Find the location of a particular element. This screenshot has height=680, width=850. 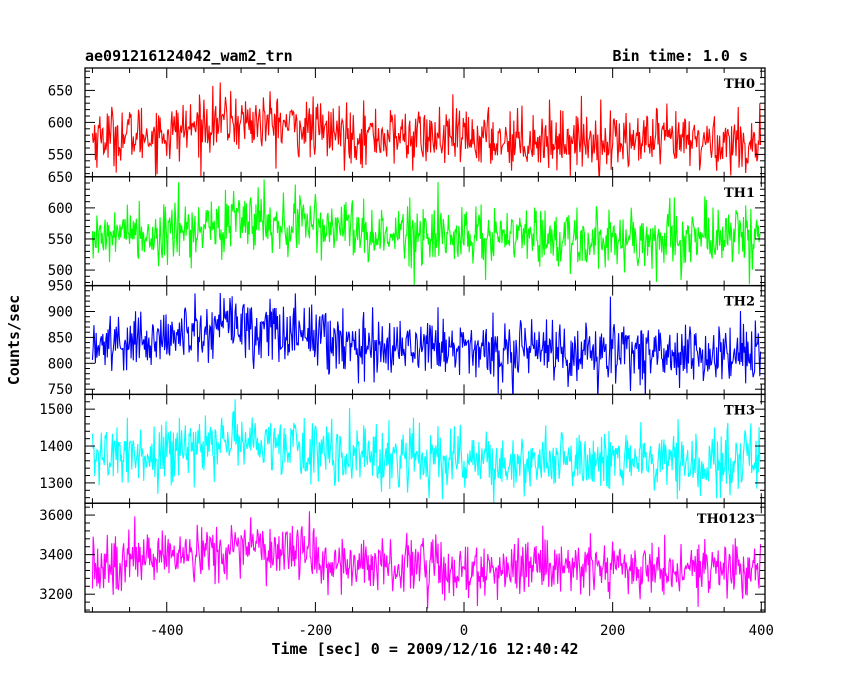

chart-title: ae091216124042_wam2_trn is located at coordinates (189, 56).